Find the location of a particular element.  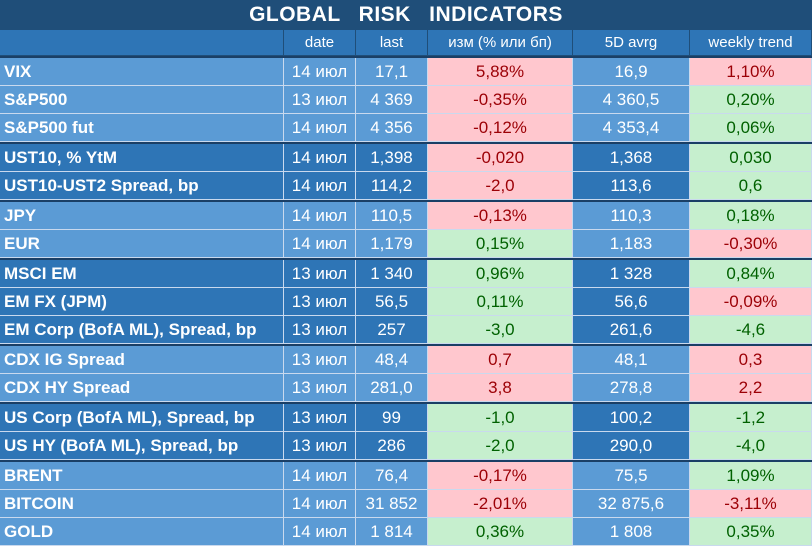

last-value-cell: 56,5 is located at coordinates (392, 302).